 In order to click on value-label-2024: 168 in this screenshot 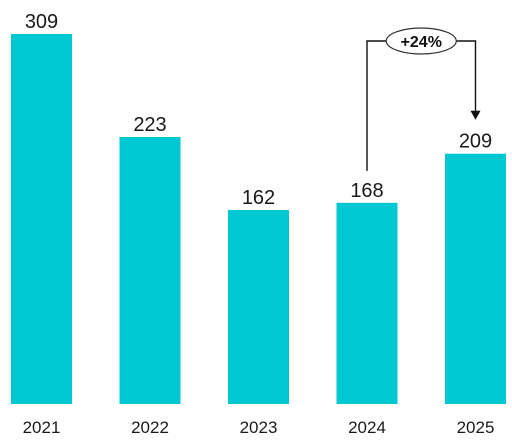, I will do `click(366, 191)`.